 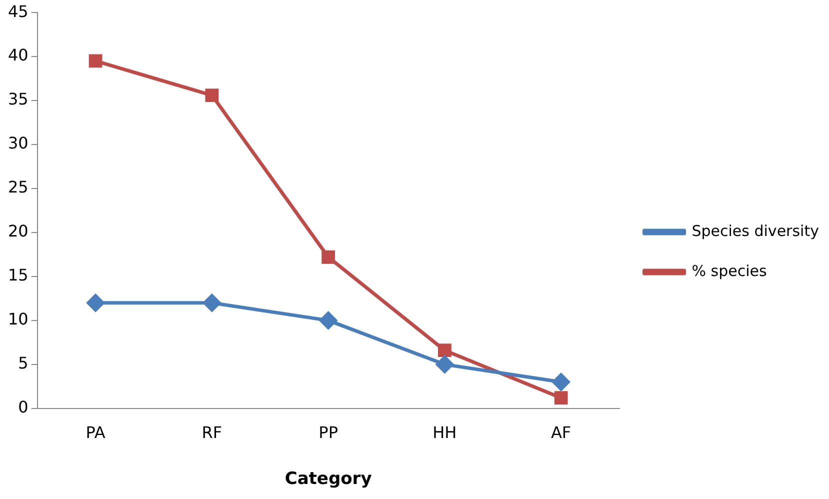 What do you see at coordinates (23, 407) in the screenshot?
I see `y-tick-label: 0` at bounding box center [23, 407].